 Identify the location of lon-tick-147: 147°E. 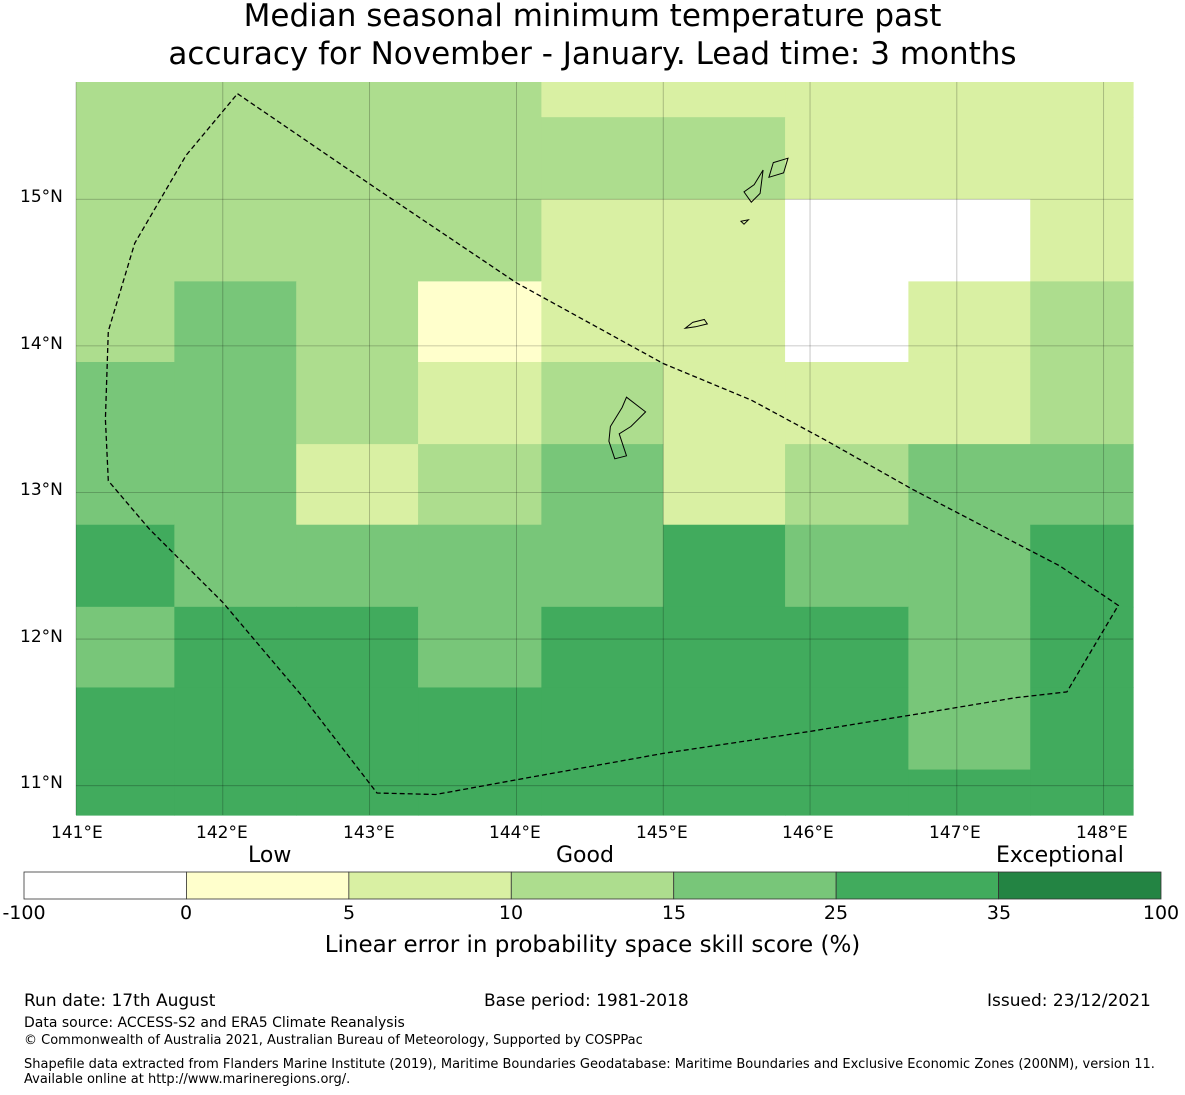
(955, 833).